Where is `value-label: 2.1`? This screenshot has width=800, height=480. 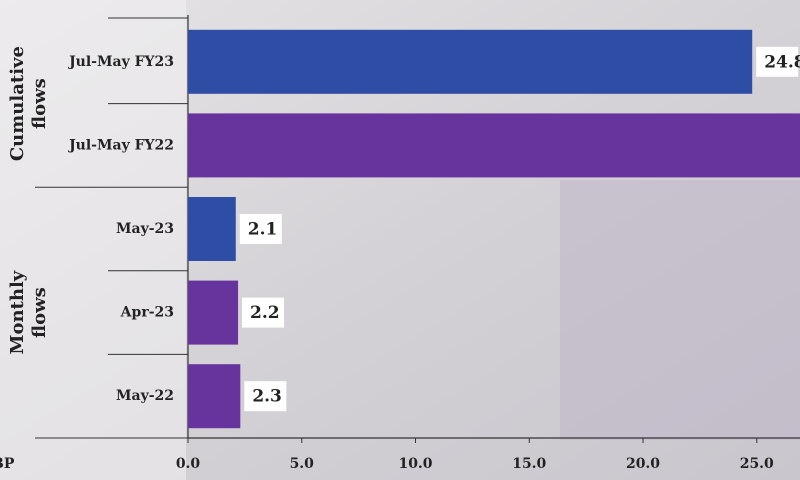 value-label: 2.1 is located at coordinates (263, 230).